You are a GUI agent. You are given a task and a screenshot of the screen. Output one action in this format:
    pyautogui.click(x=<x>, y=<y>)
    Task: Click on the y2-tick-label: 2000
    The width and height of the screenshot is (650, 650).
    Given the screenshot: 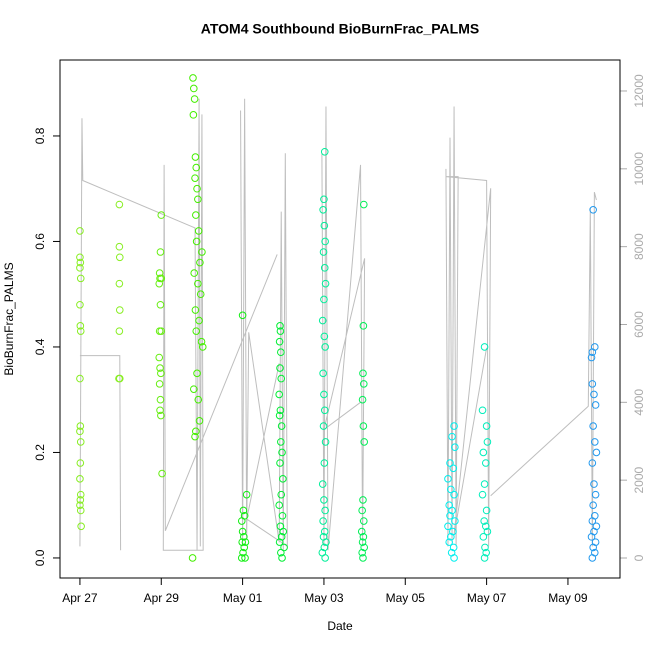 What is the action you would take?
    pyautogui.click(x=639, y=479)
    